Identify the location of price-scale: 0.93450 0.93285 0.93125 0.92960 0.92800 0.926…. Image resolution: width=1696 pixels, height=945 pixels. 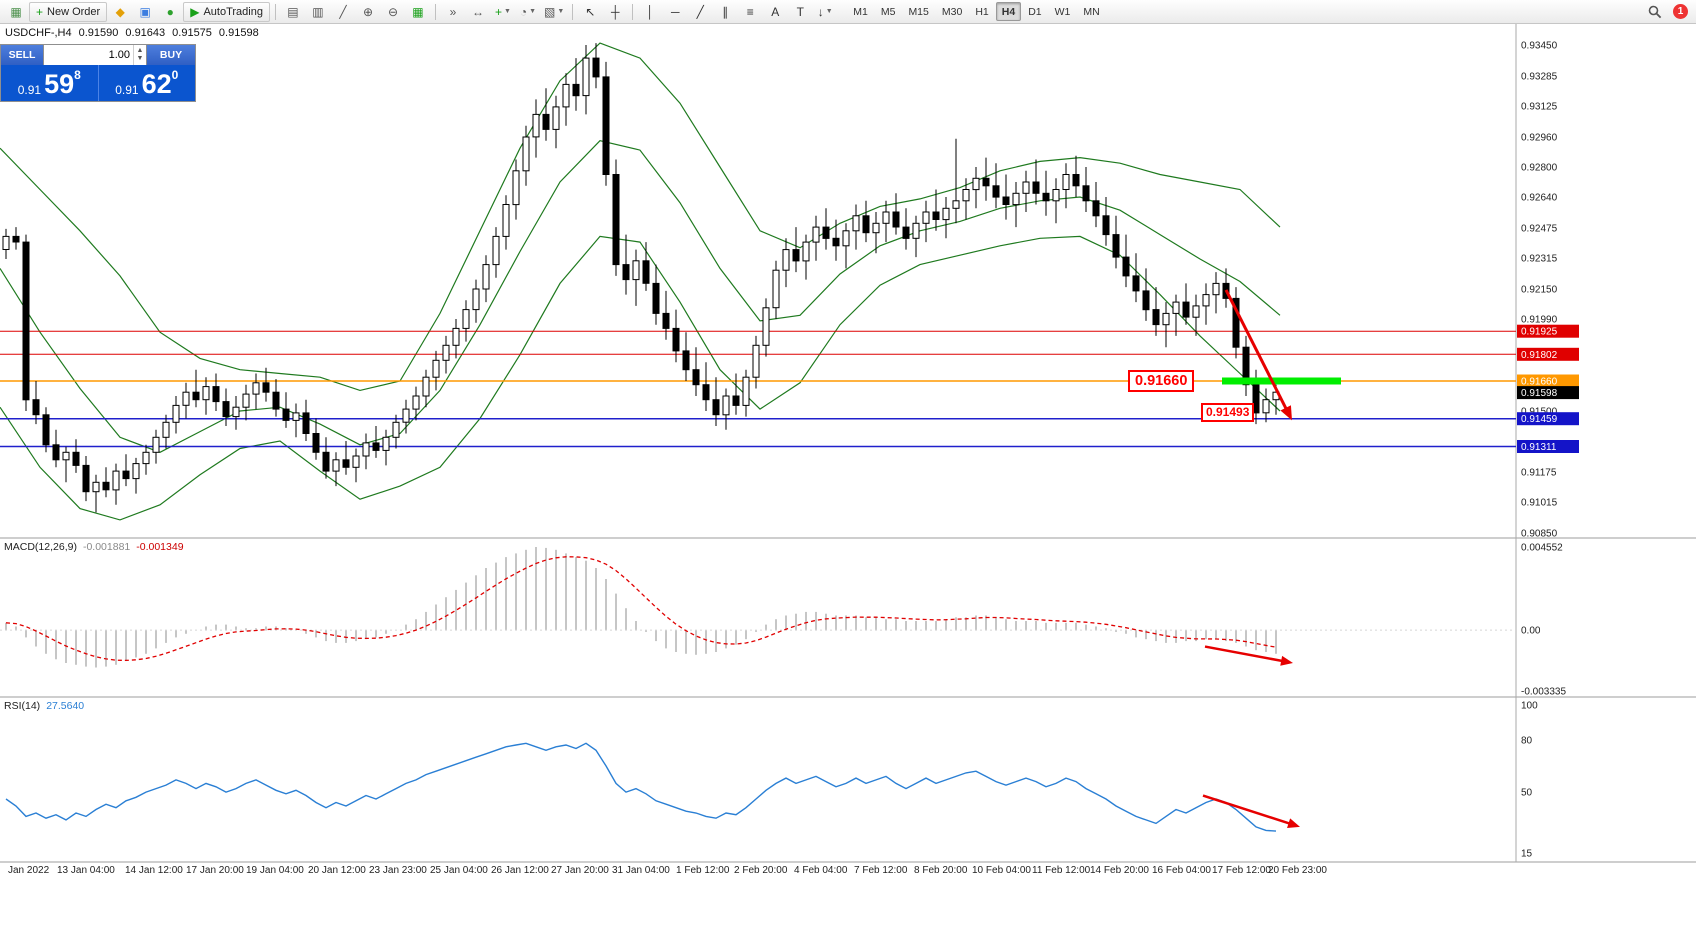
(1548, 290).